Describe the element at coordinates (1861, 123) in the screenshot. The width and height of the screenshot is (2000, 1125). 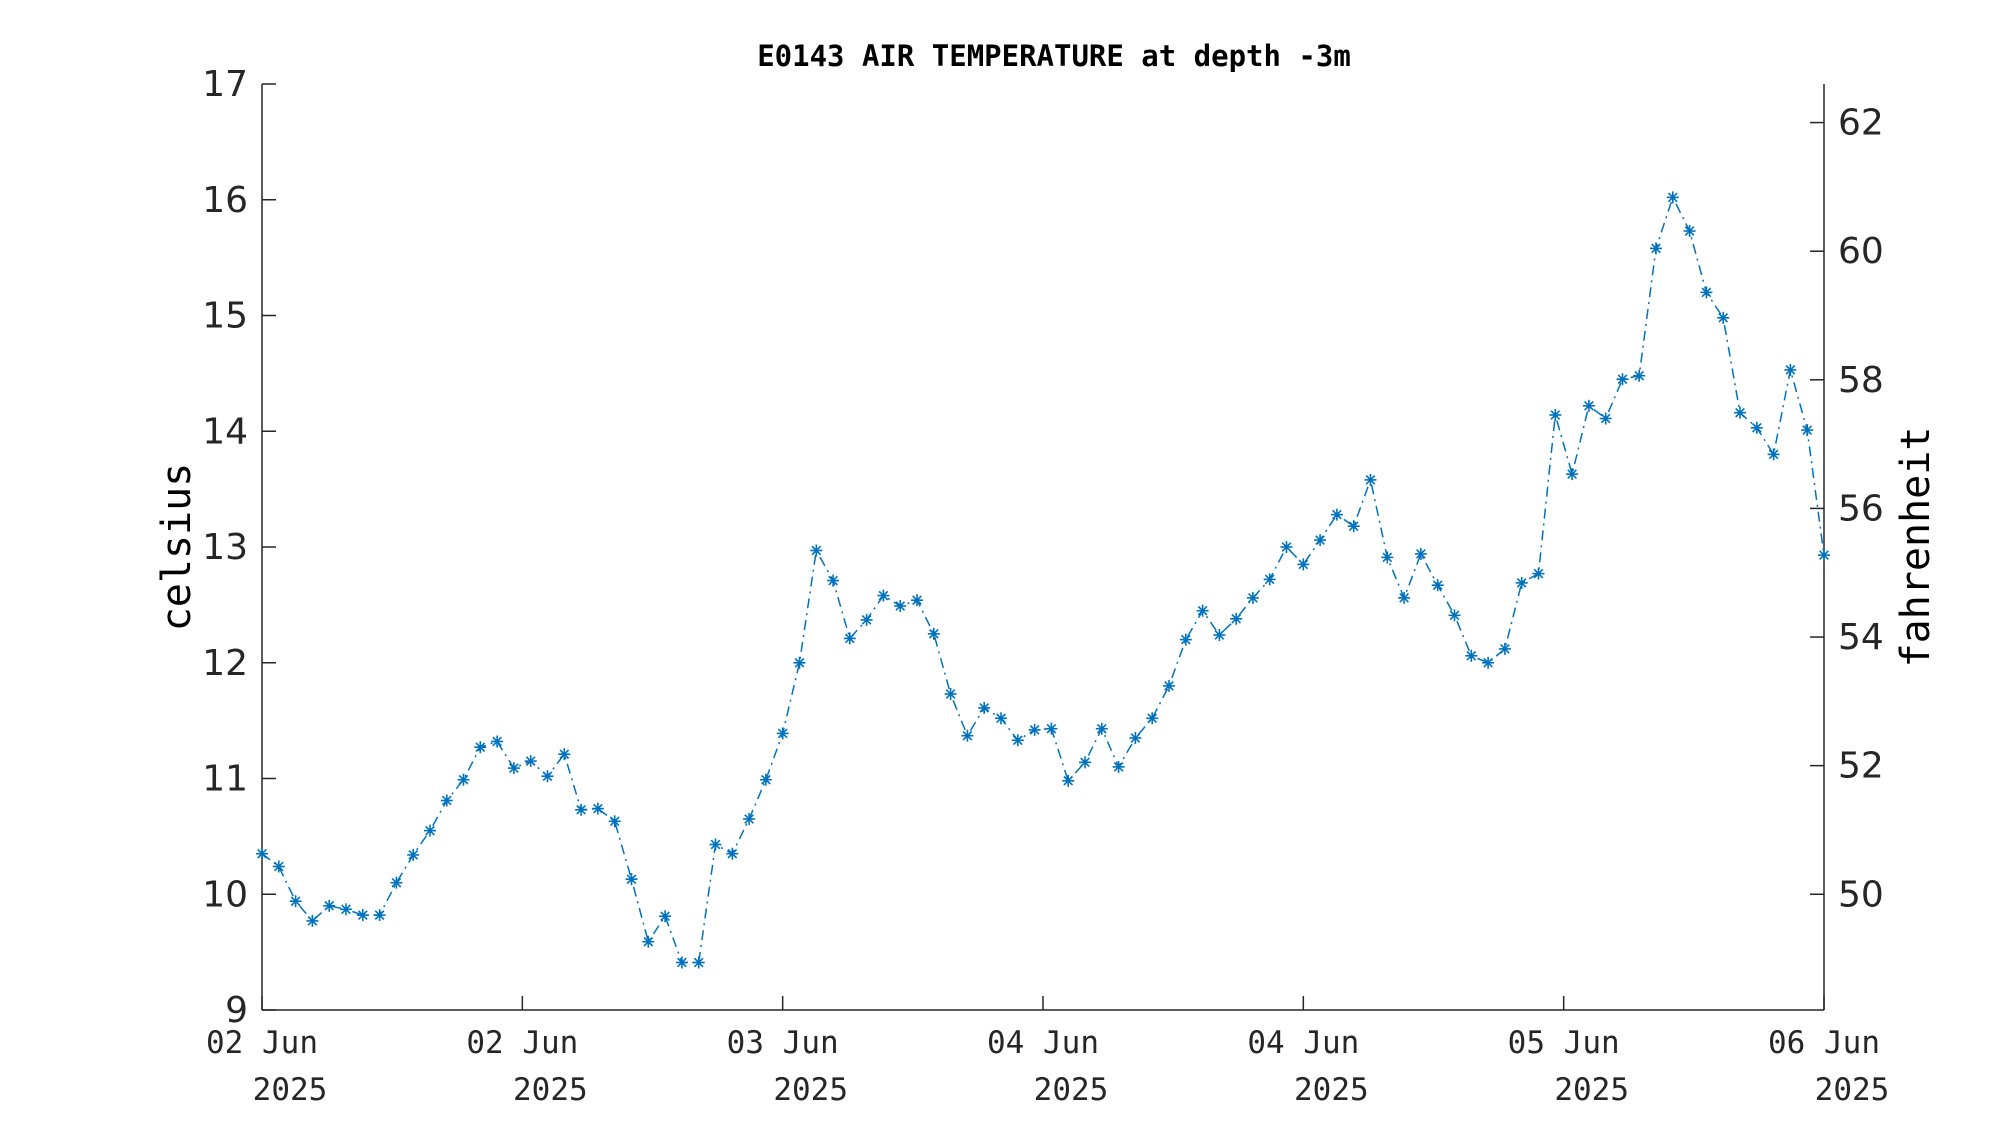
I see `right-tick-label: 62` at that location.